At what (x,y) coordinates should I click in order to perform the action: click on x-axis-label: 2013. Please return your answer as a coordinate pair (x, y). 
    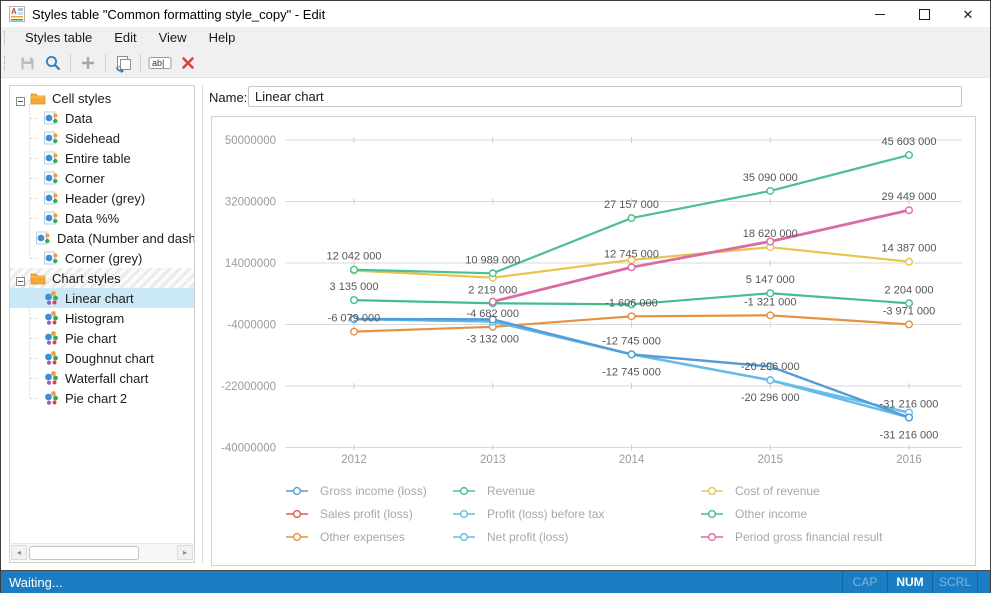
    Looking at the image, I should click on (493, 460).